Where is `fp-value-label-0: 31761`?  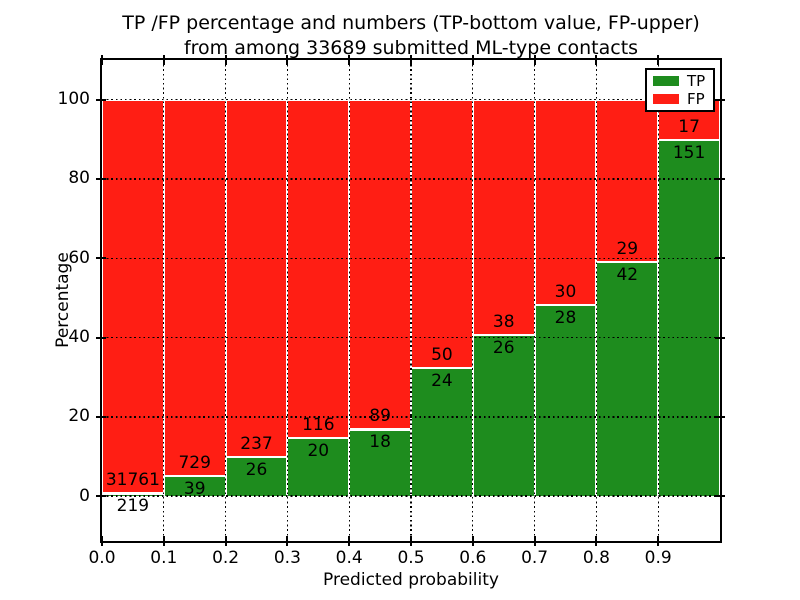 fp-value-label-0: 31761 is located at coordinates (132, 480).